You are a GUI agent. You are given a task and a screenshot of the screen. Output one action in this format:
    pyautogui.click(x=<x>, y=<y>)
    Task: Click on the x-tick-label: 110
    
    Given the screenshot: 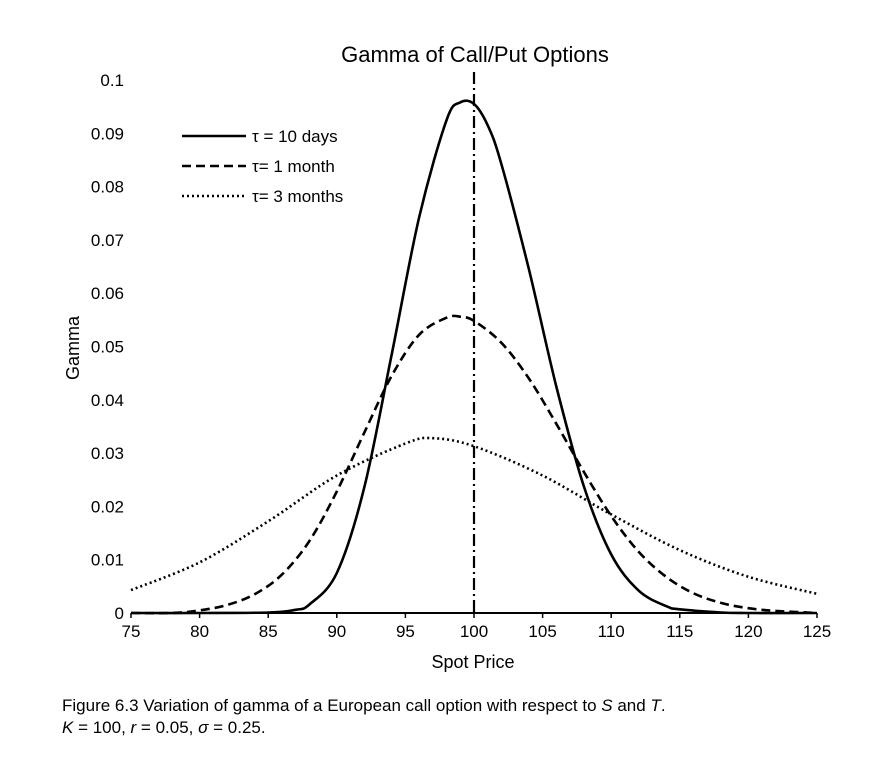 What is the action you would take?
    pyautogui.click(x=611, y=631)
    